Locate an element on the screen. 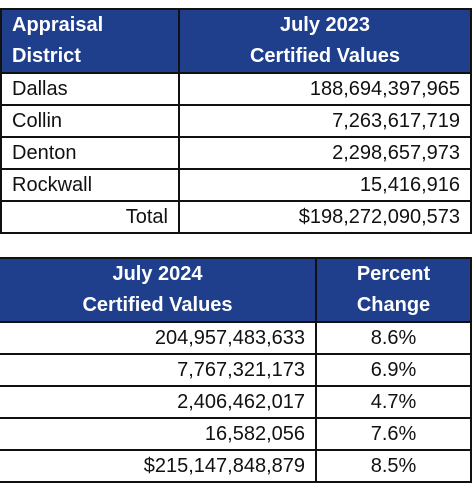 This screenshot has width=474, height=500. cell: $215,147,848,879 is located at coordinates (158, 466).